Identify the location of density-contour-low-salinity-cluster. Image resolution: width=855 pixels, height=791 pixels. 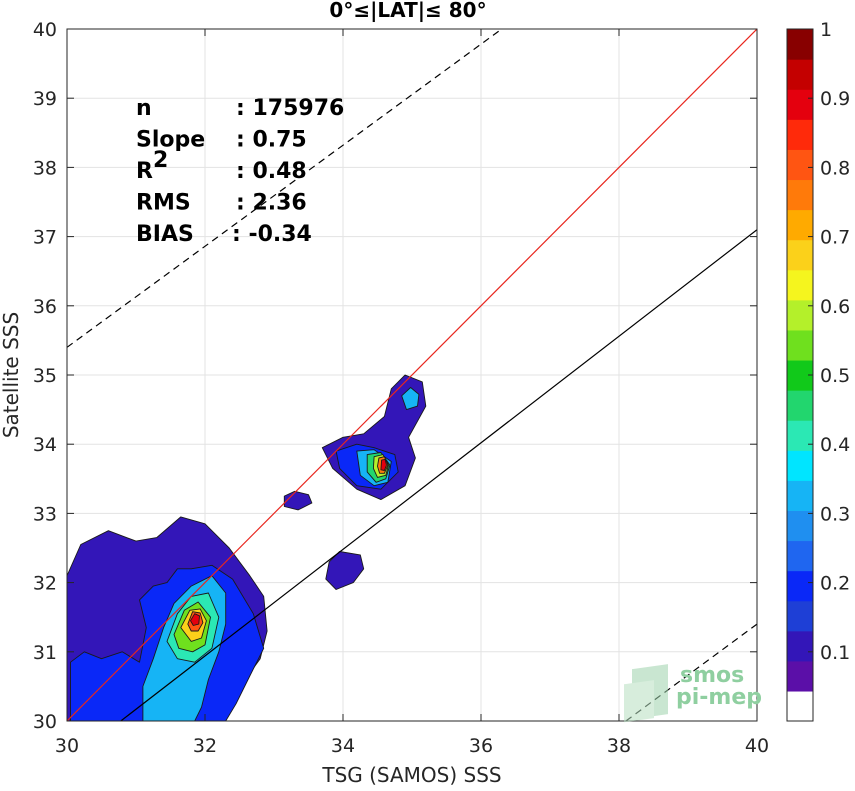
(195, 619).